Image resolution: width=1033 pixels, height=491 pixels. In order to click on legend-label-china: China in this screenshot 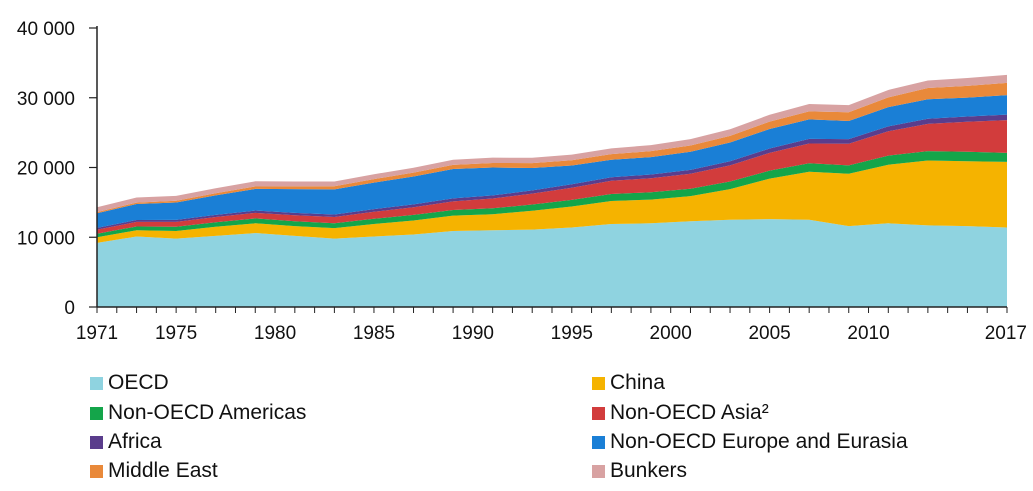, I will do `click(637, 382)`.